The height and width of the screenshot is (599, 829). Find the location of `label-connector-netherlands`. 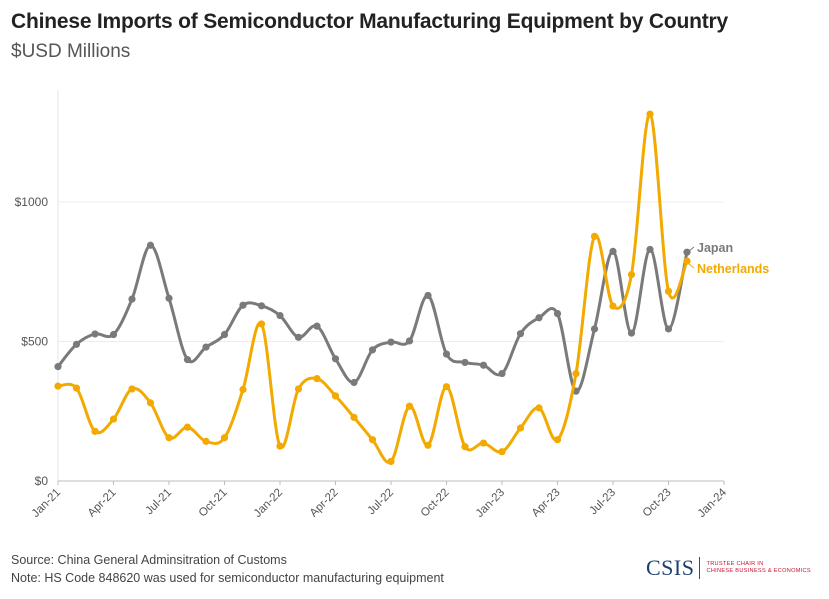

label-connector-netherlands is located at coordinates (691, 266).